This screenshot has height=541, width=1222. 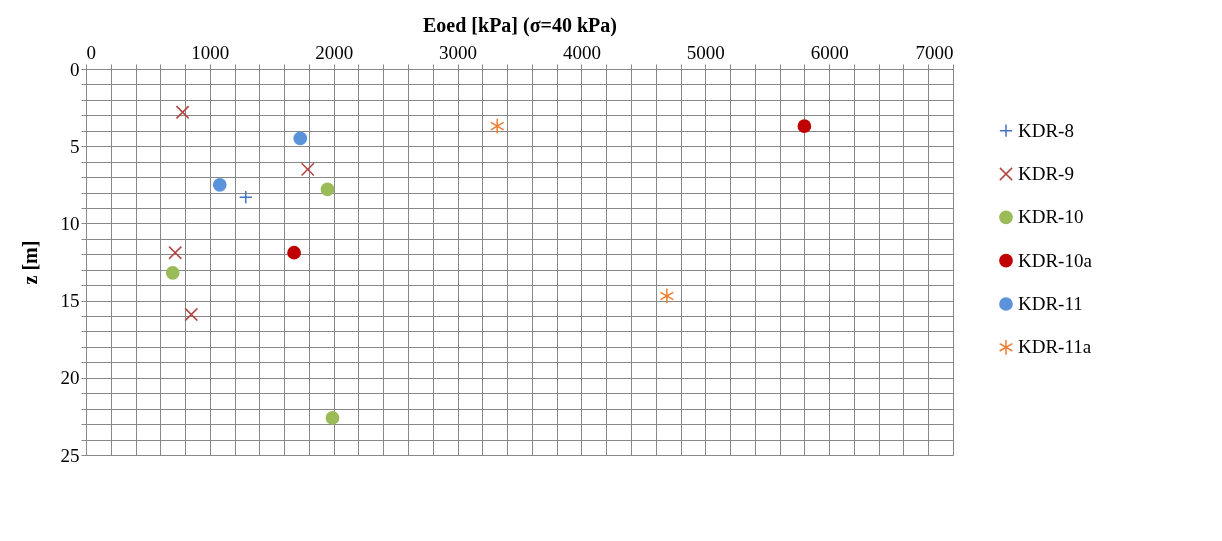 I want to click on y-tick-label: 15, so click(x=70, y=301).